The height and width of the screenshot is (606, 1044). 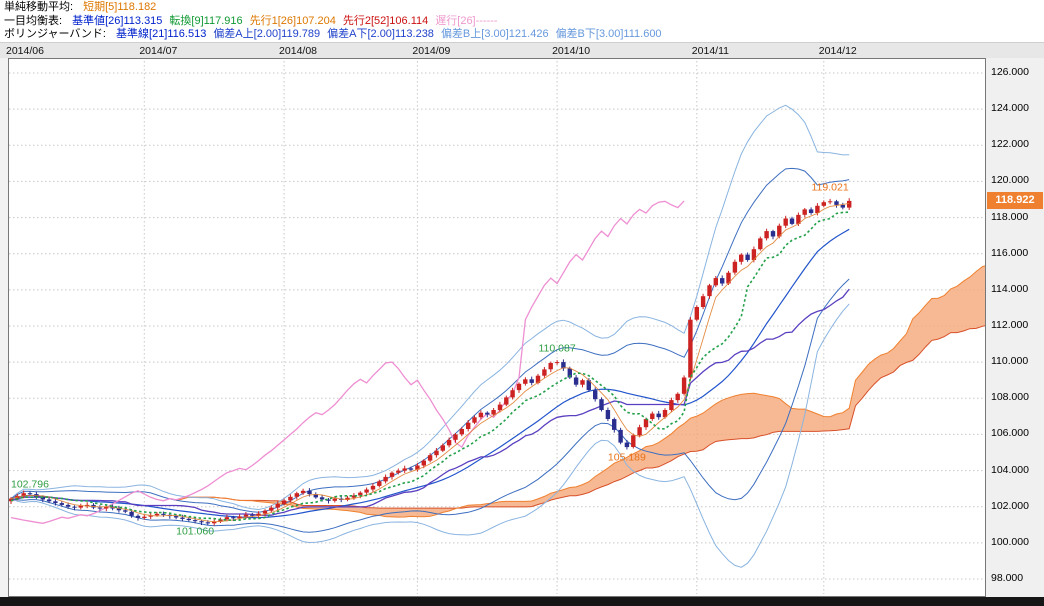 What do you see at coordinates (608, 34) in the screenshot?
I see `legend-bollinger-value: 偏差B下[3.00]111.600` at bounding box center [608, 34].